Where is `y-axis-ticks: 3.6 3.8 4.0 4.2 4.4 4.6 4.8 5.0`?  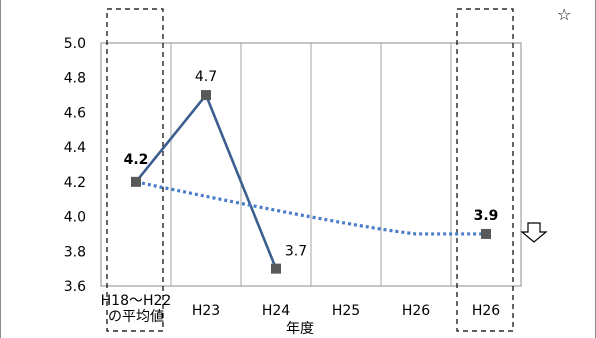
y-axis-ticks: 3.6 3.8 4.0 4.2 4.4 4.6 4.8 5.0 is located at coordinates (75, 165).